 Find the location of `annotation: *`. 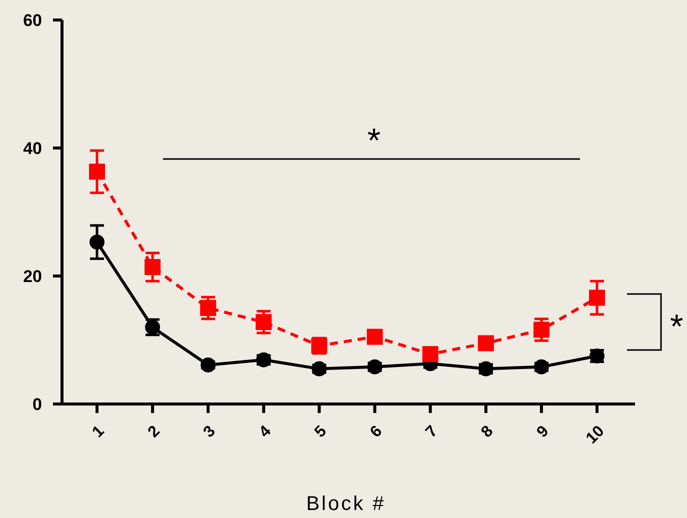

annotation: * is located at coordinates (374, 141).